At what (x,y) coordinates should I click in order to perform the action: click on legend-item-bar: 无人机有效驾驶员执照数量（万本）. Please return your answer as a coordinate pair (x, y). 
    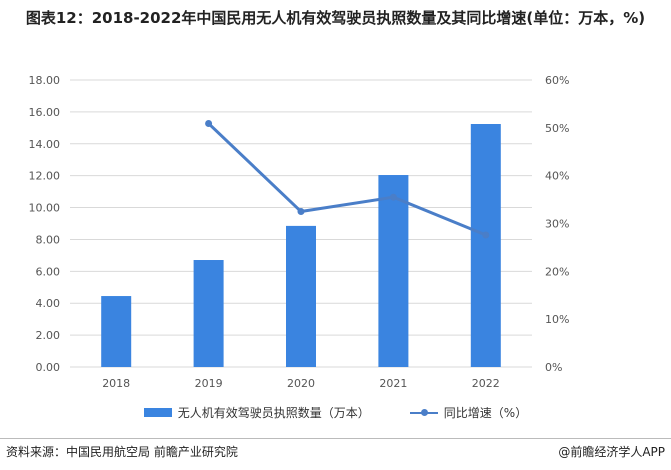
    Looking at the image, I should click on (256, 412).